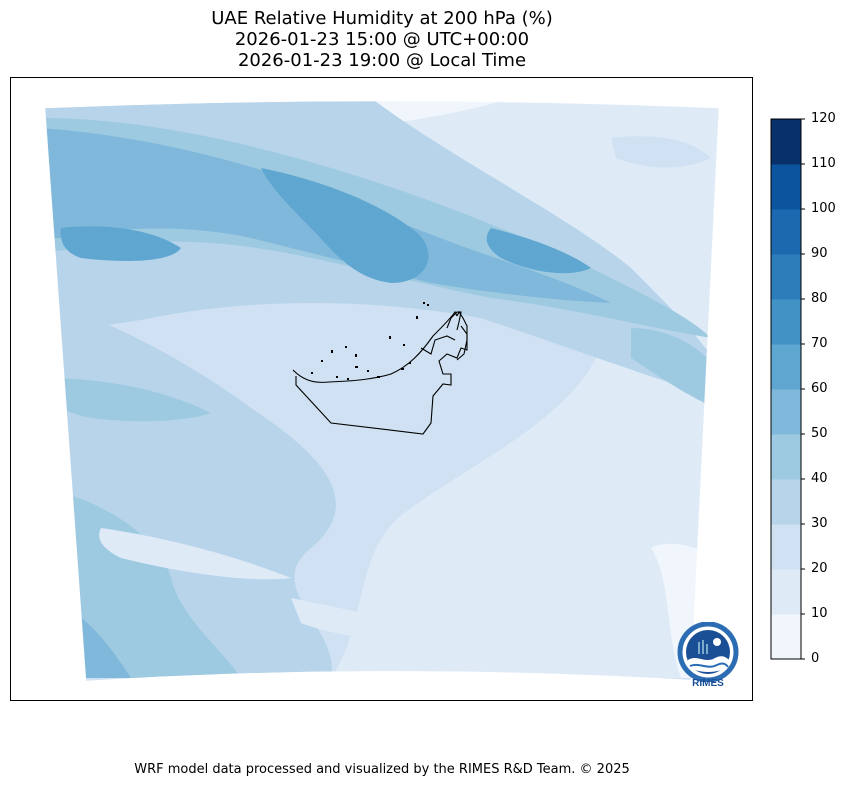 The height and width of the screenshot is (788, 844). I want to click on rh-band-10-20-streak, so click(195, 554).